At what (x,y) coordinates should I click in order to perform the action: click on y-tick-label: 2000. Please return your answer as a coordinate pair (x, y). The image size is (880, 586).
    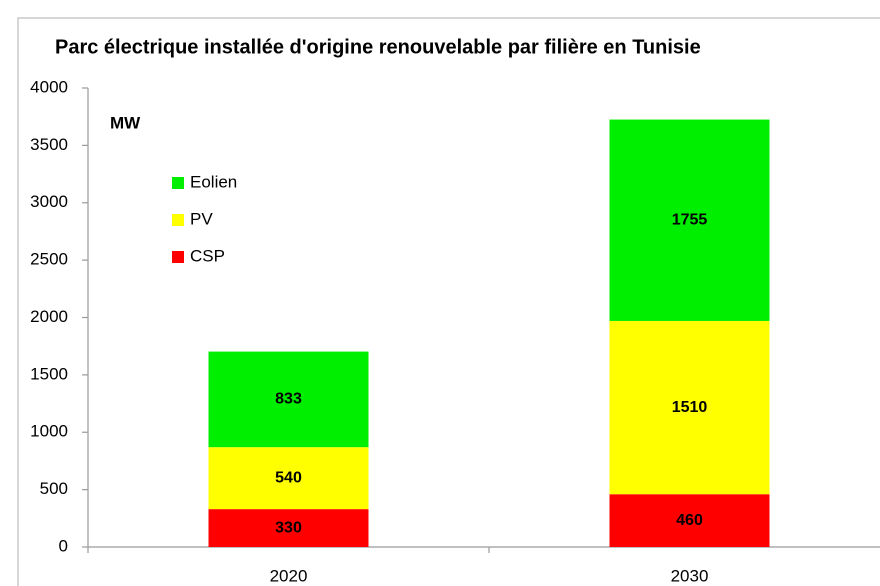
    Looking at the image, I should click on (49, 316).